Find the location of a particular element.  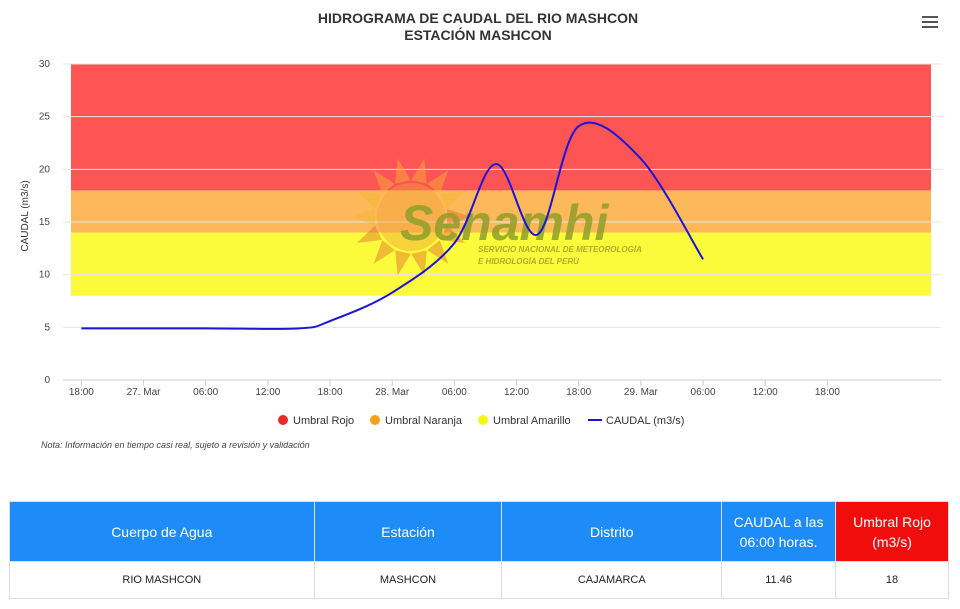

chart-menu-button is located at coordinates (930, 22).